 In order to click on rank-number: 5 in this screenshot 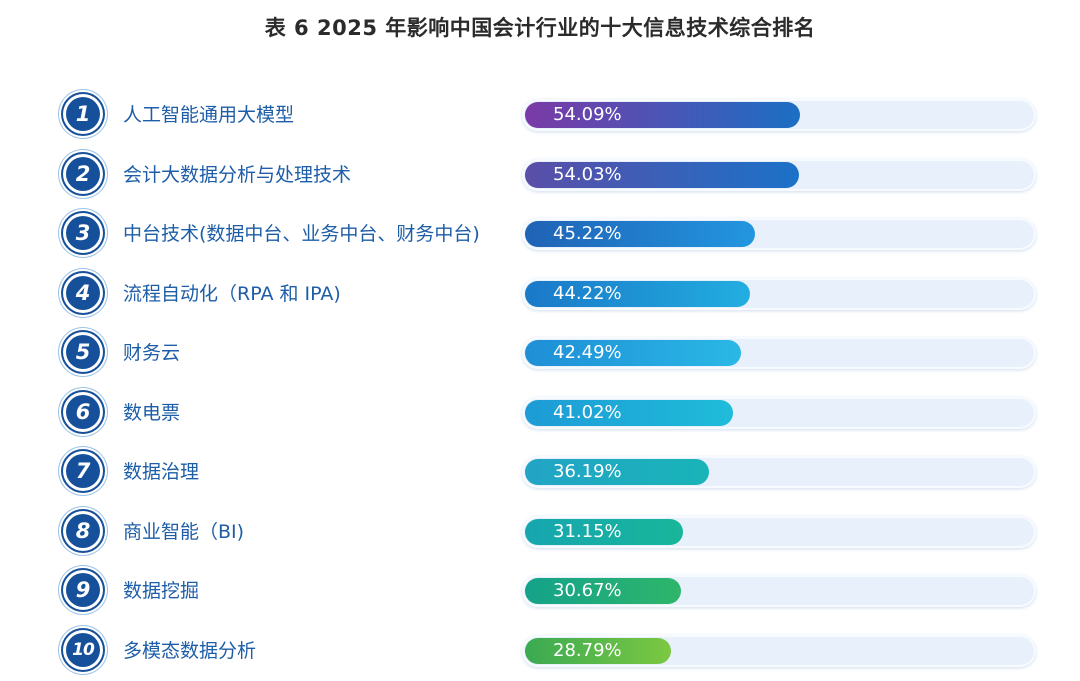, I will do `click(83, 352)`.